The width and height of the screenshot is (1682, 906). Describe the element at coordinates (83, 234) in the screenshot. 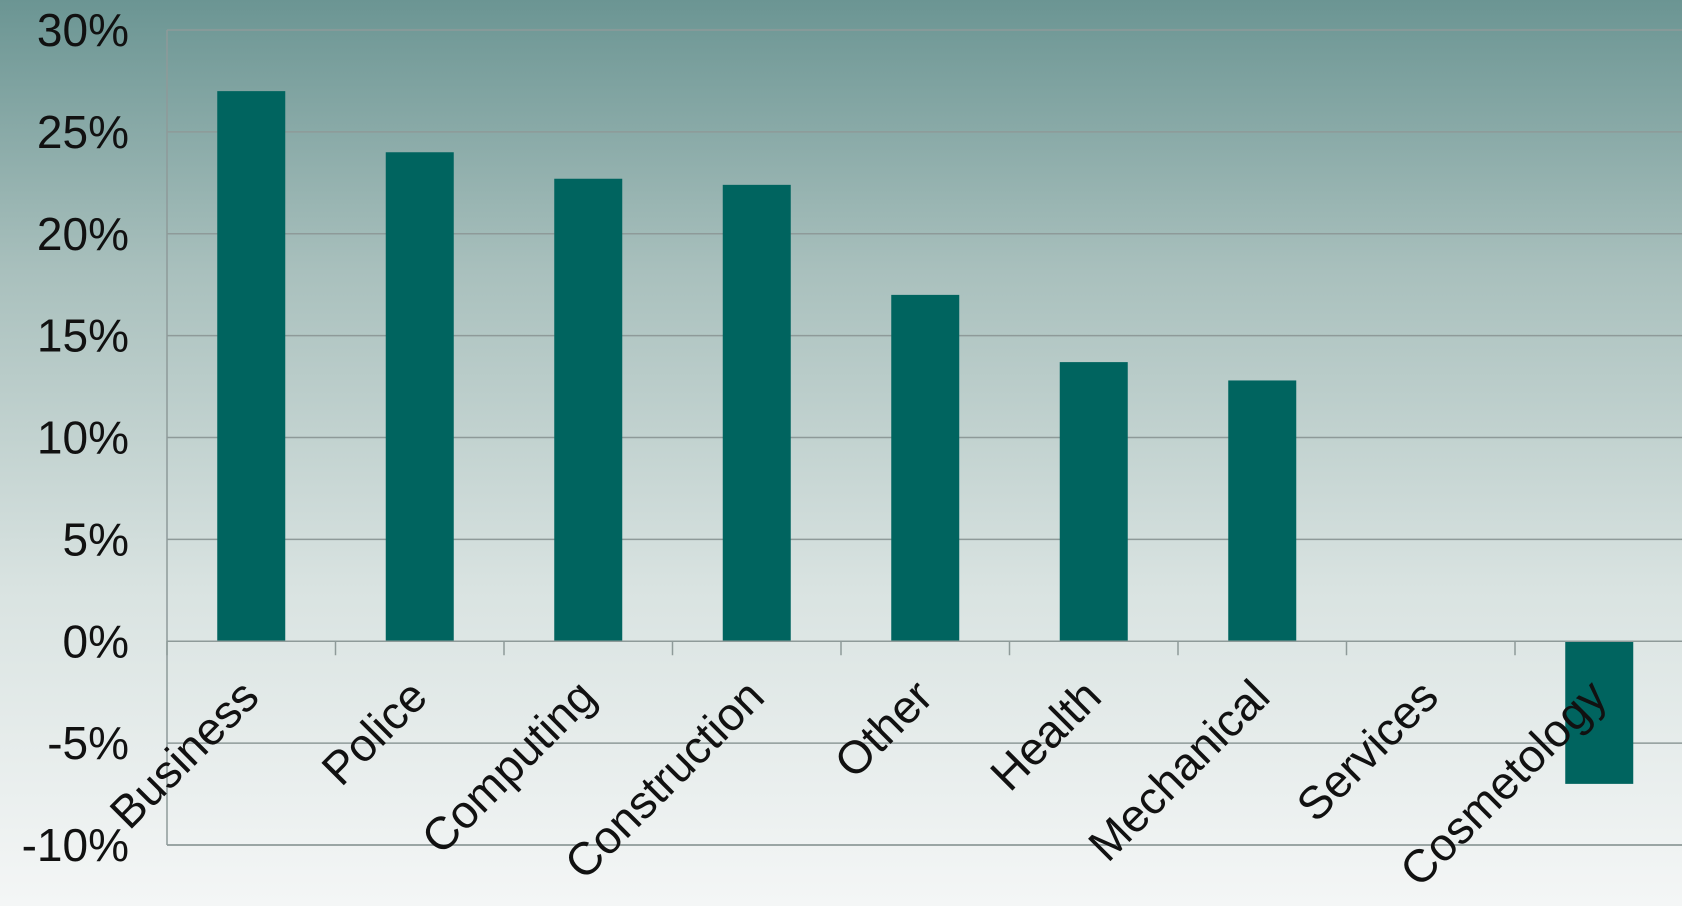

I see `y-tick-label: 20%` at that location.